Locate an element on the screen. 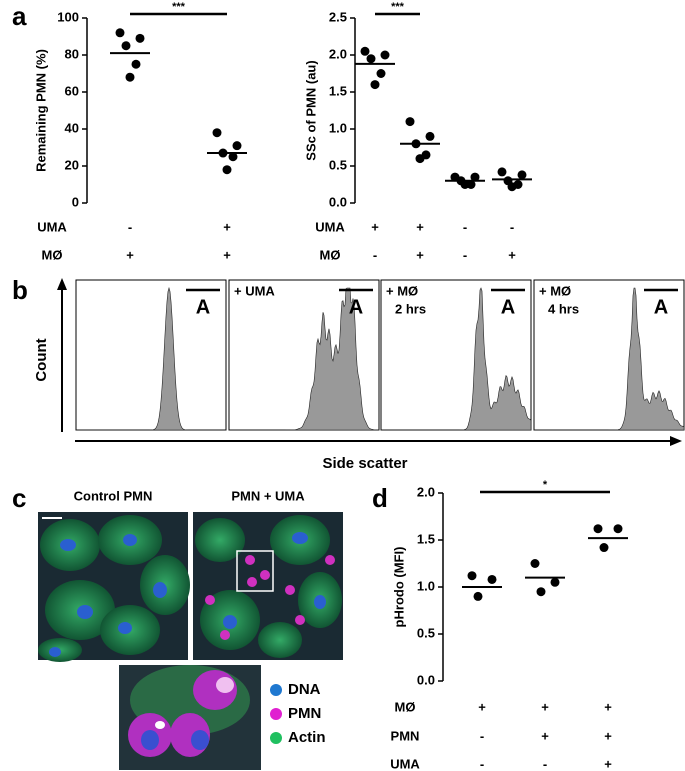 This screenshot has width=685, height=771. condition-name: MØ is located at coordinates (330, 254).